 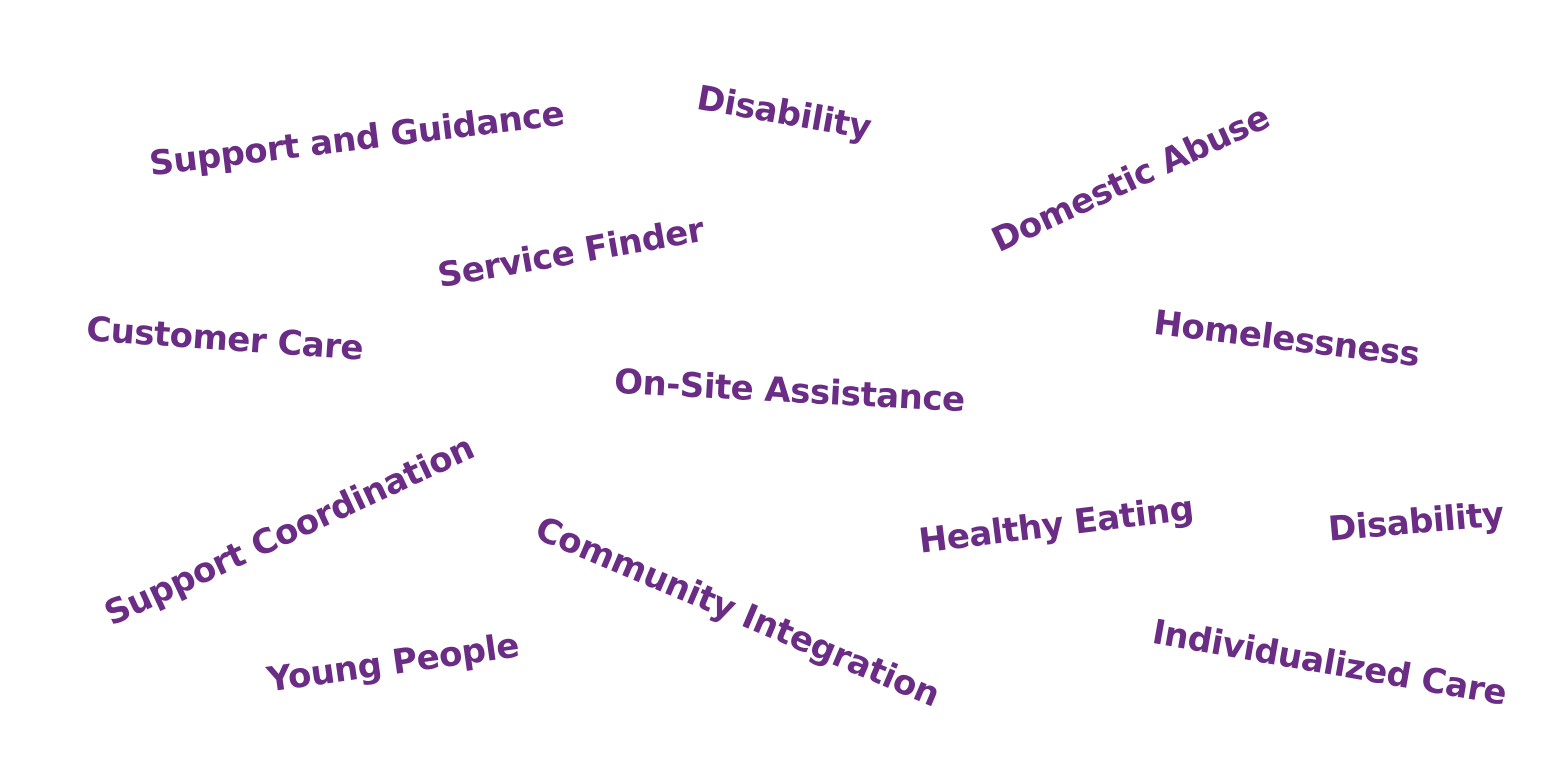 What do you see at coordinates (570, 253) in the screenshot?
I see `word-service-finder: Service Finder` at bounding box center [570, 253].